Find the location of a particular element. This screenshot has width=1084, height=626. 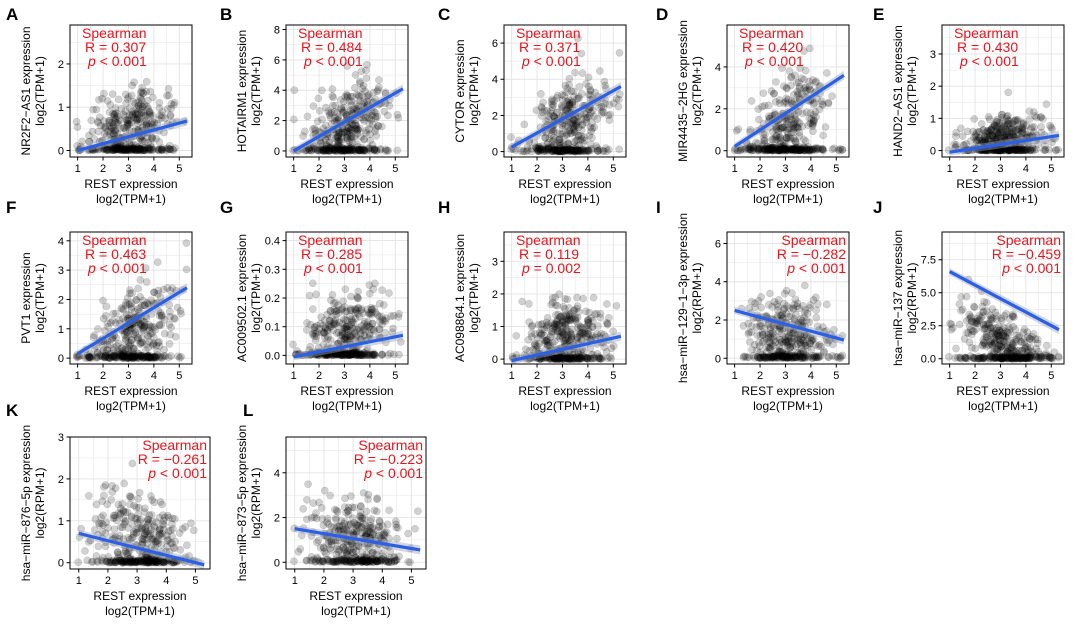

scatter-points is located at coordinates (788, 99).